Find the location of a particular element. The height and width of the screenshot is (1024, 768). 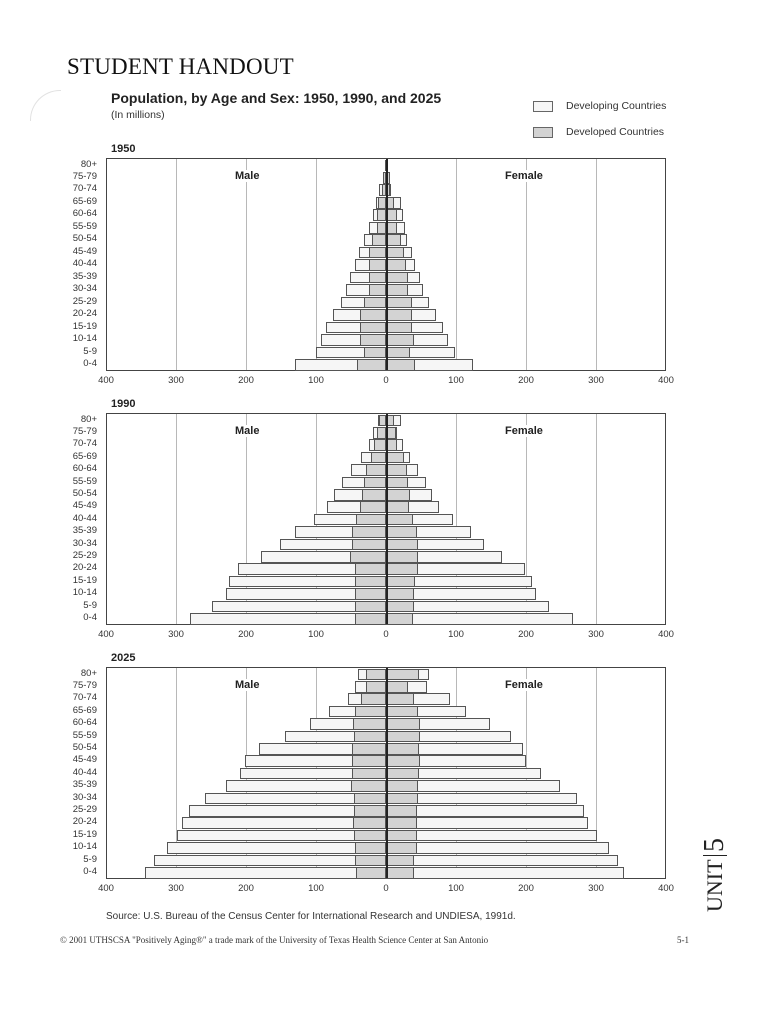

panel-year: 1990 is located at coordinates (123, 404).